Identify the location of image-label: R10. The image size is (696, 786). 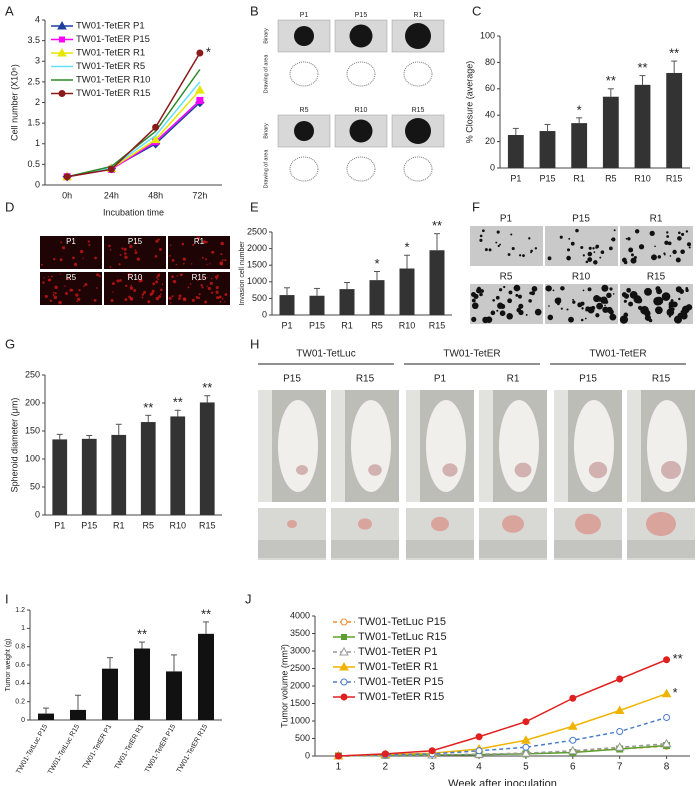
(135, 277).